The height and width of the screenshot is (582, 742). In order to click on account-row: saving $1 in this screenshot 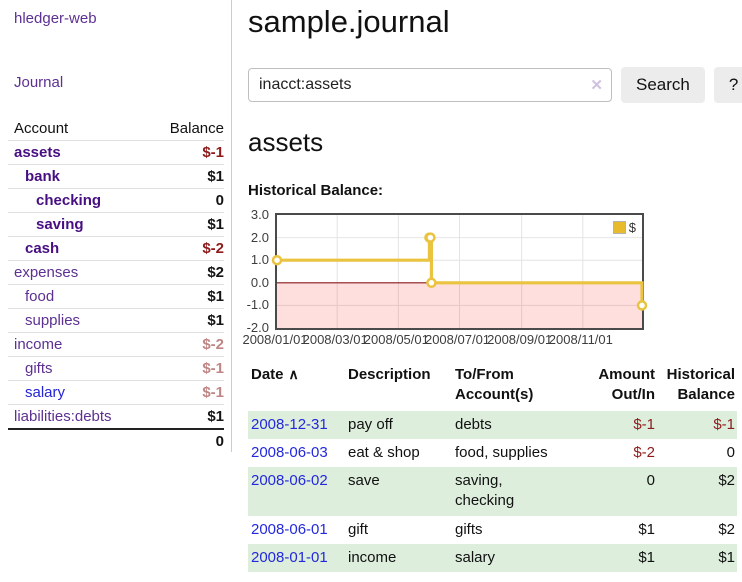, I will do `click(116, 224)`.